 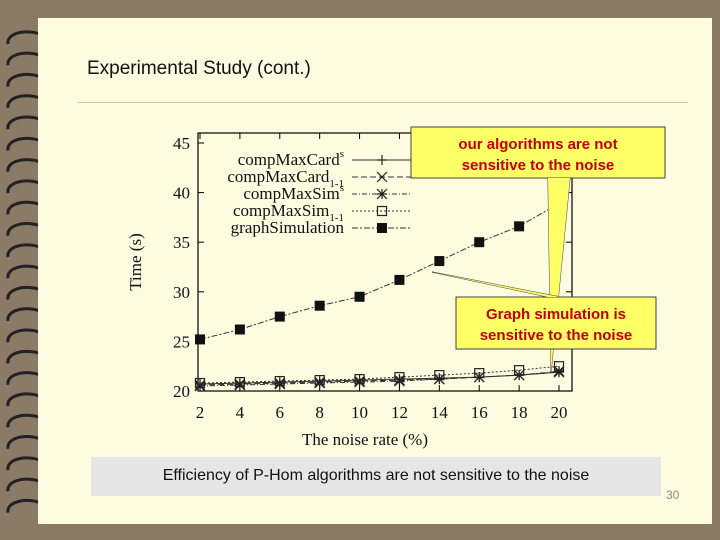 What do you see at coordinates (200, 412) in the screenshot?
I see `x-tick-label: 2` at bounding box center [200, 412].